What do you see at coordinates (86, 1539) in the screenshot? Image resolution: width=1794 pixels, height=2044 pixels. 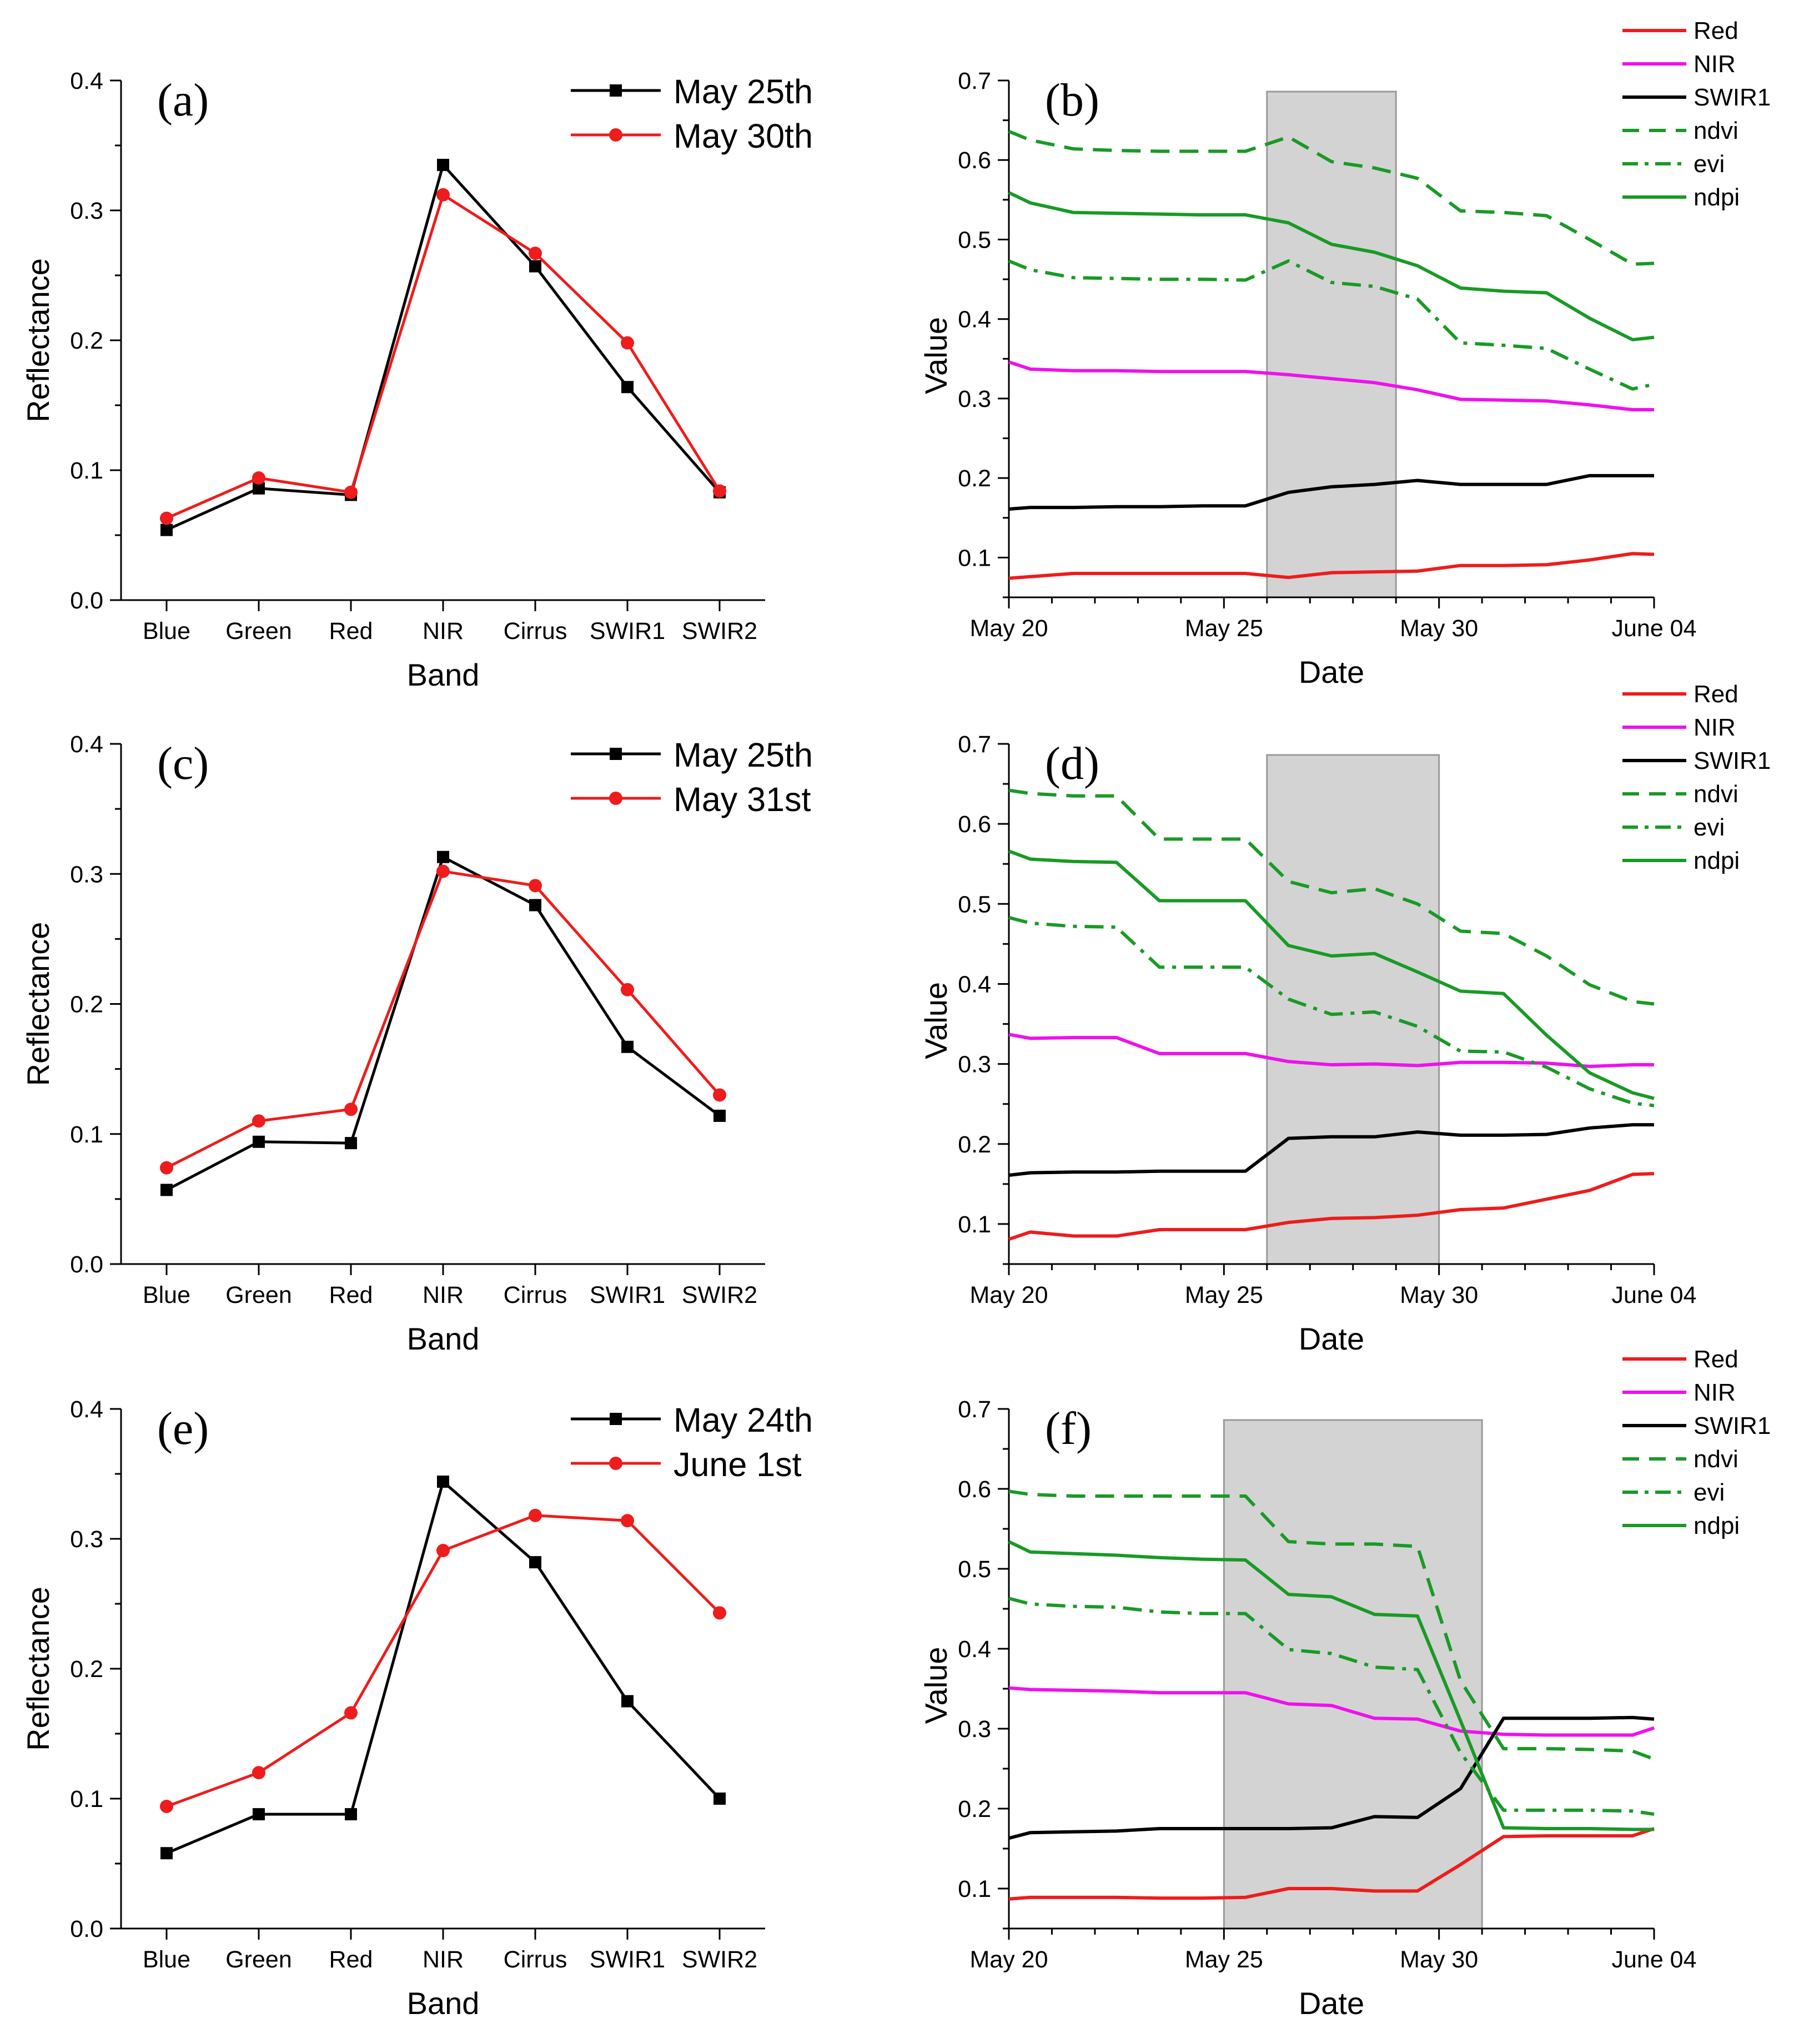 I see `panel-e-ytick-label: 0.3` at bounding box center [86, 1539].